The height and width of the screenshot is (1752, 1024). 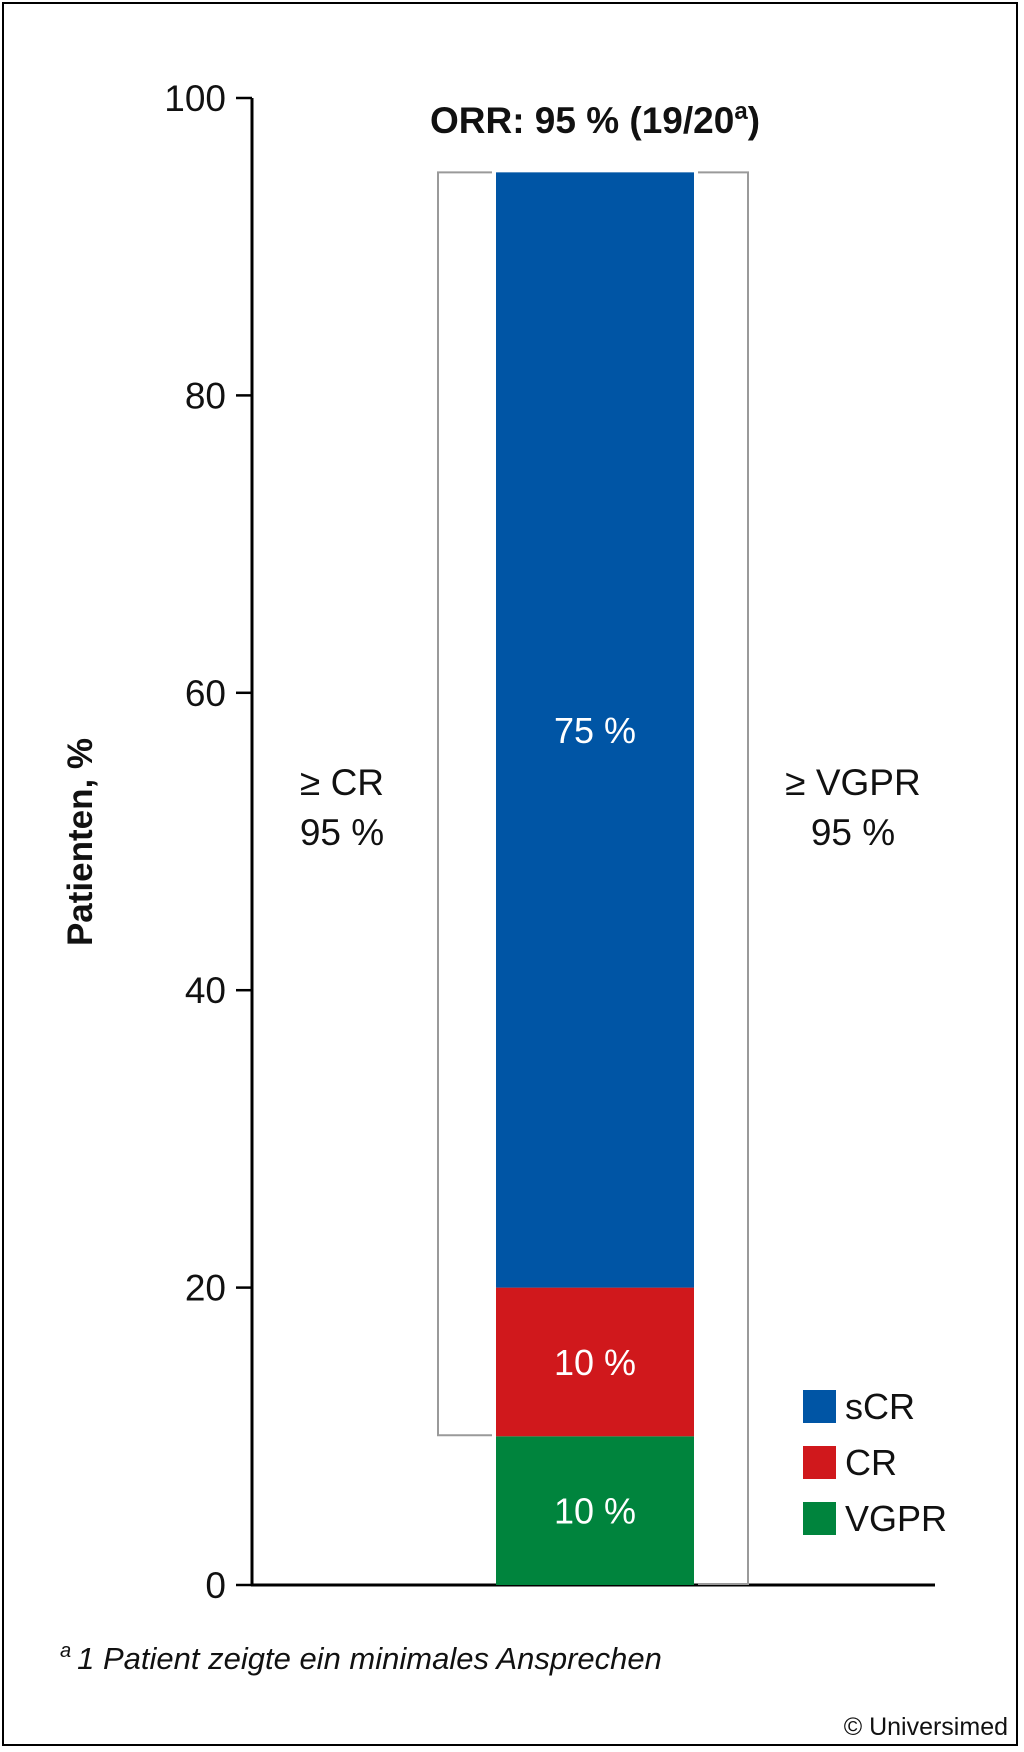 I want to click on chart-title-text: ORR: 95 % (19/20a), so click(x=595, y=119).